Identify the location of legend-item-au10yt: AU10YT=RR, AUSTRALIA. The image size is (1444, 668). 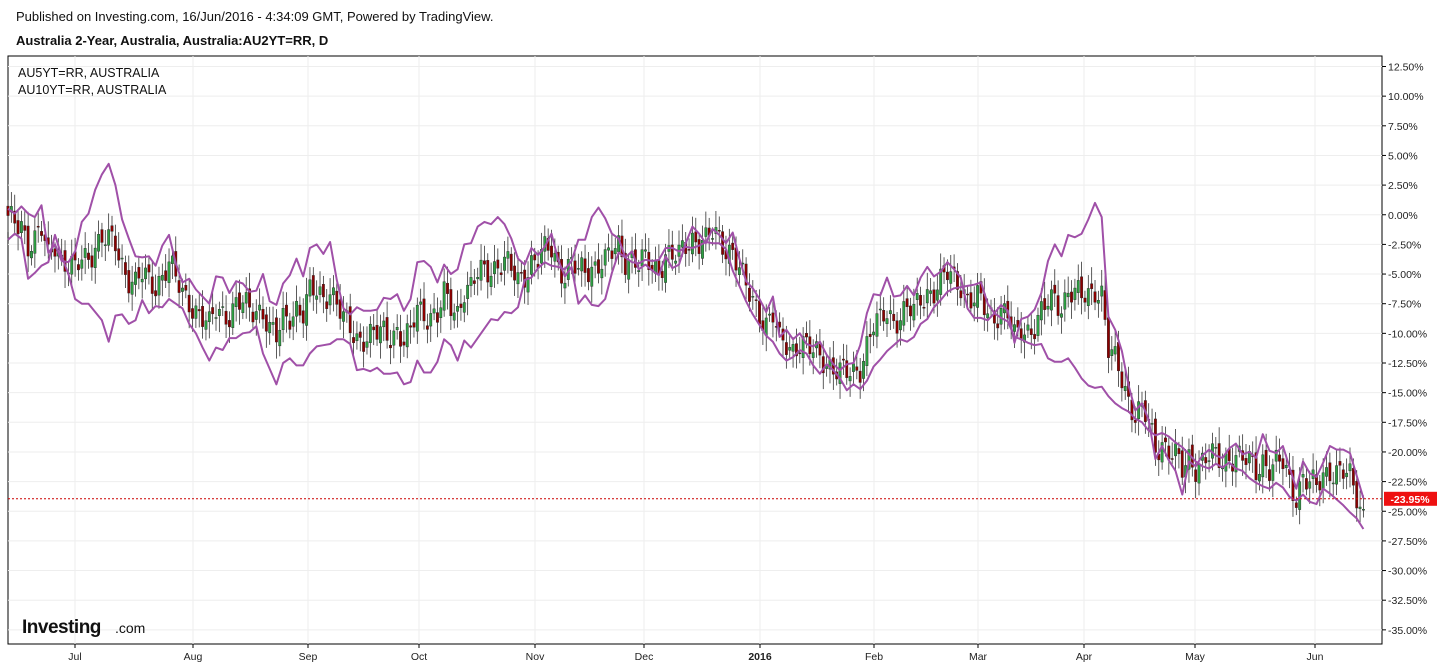
(92, 90).